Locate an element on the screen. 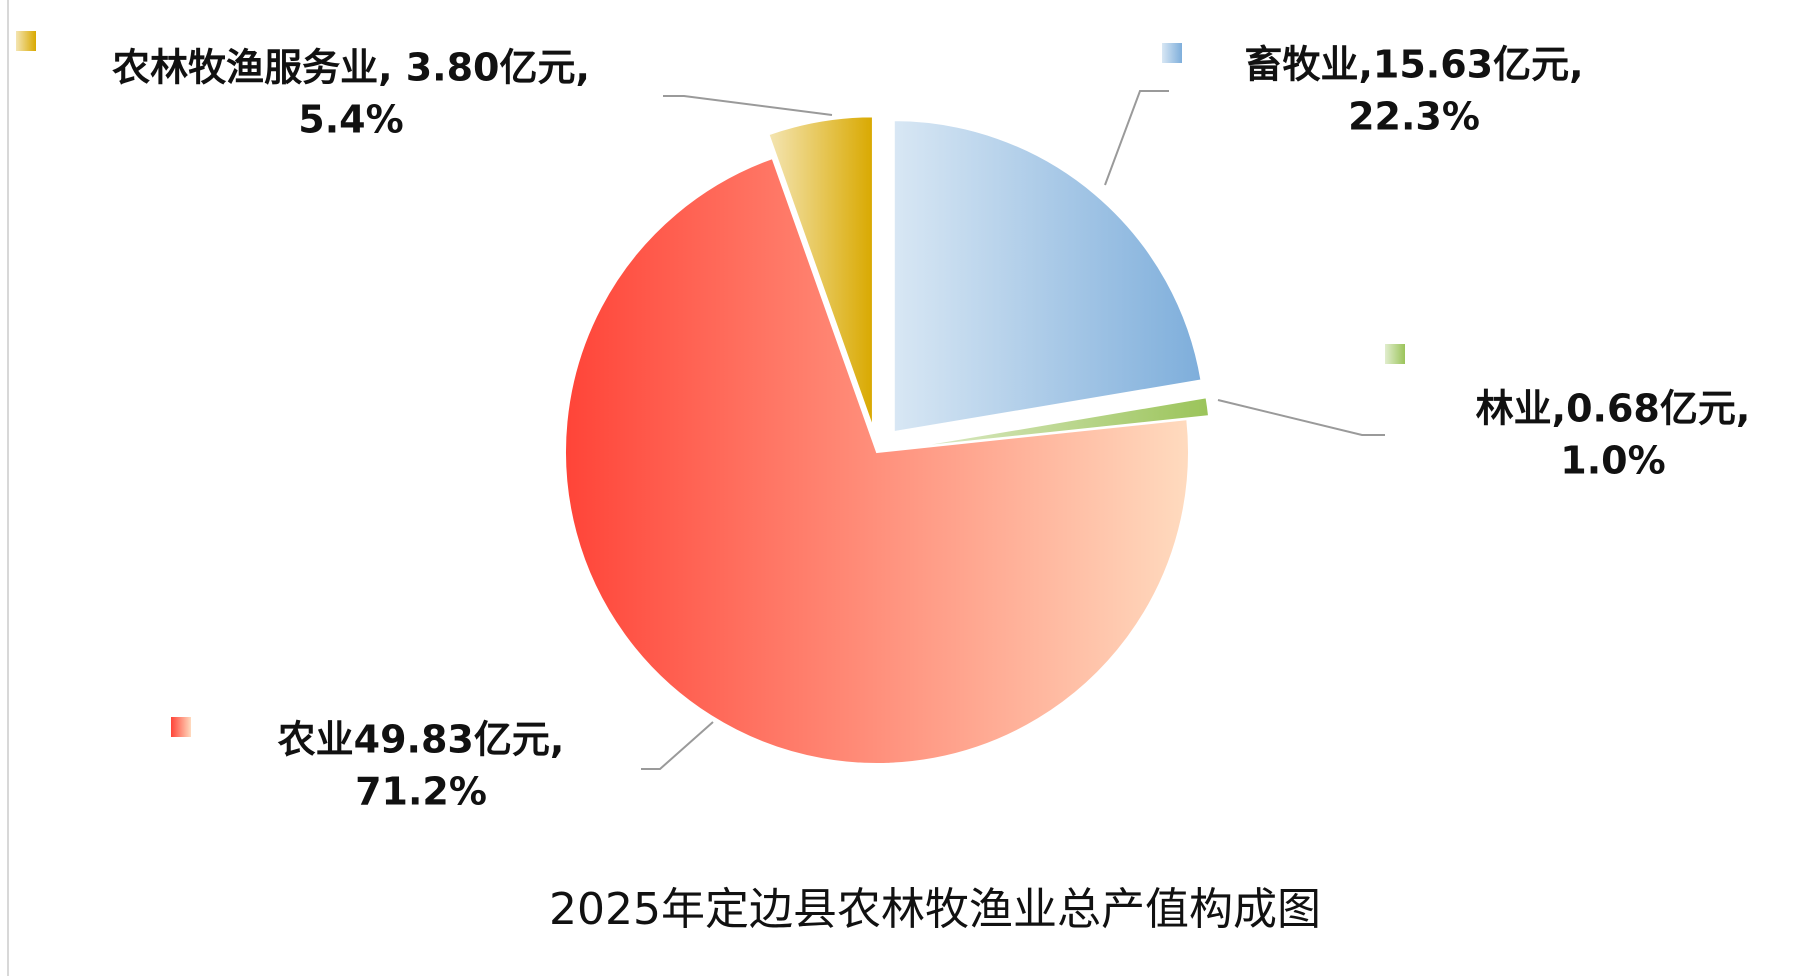 The width and height of the screenshot is (1812, 976). data-label: 畜牧业,15.63亿元, is located at coordinates (1413, 65).